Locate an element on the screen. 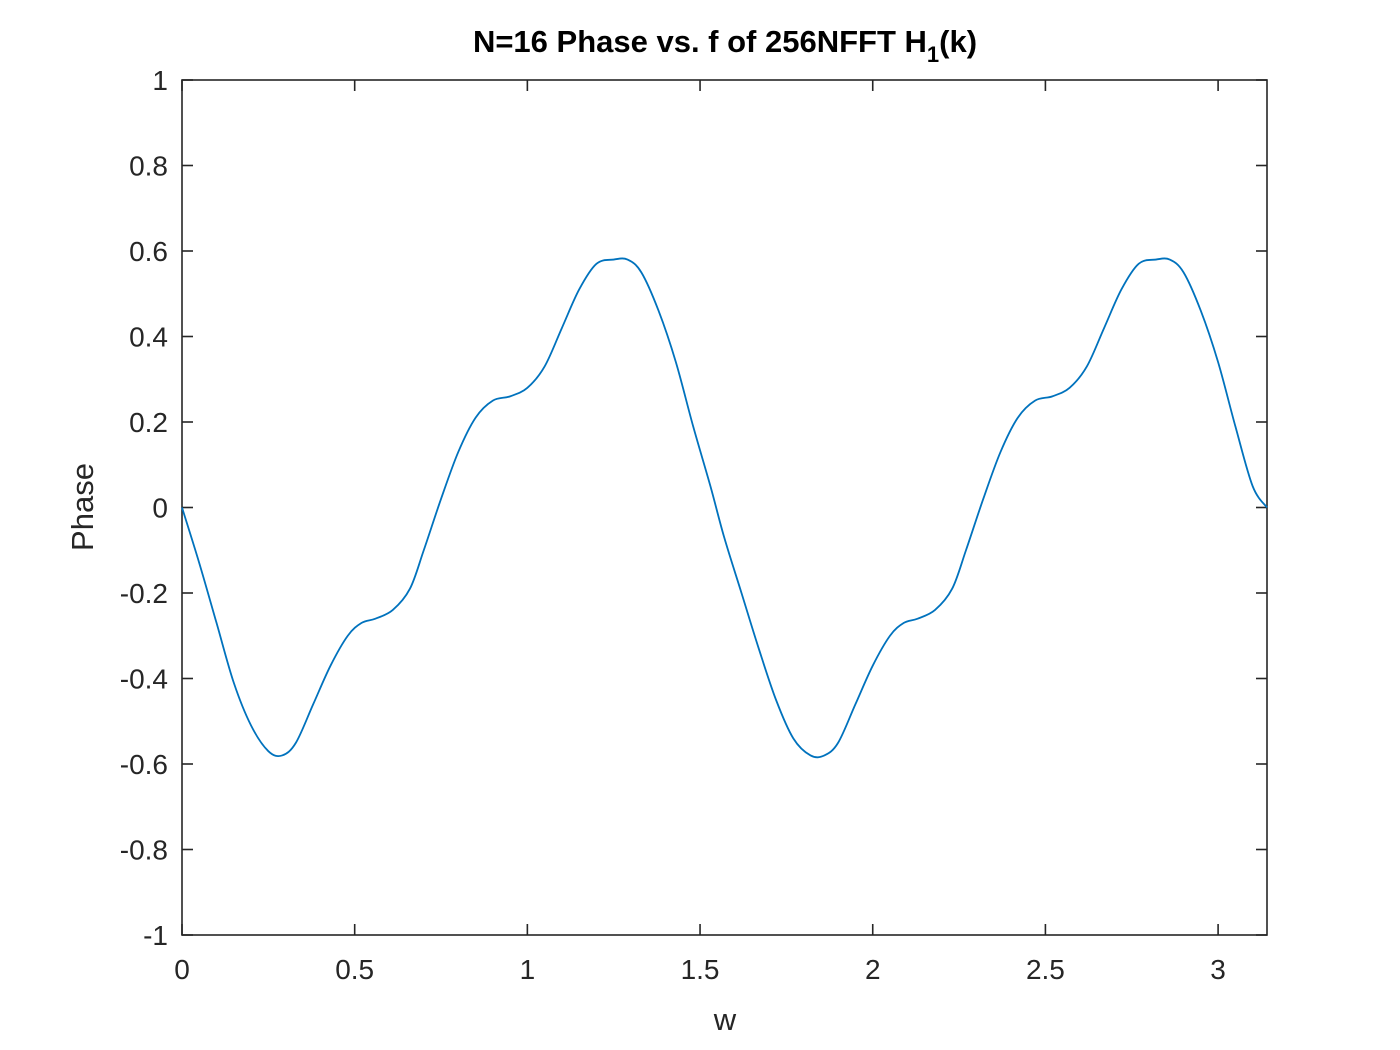  y-tick-label-2: -0.6 is located at coordinates (144, 764).